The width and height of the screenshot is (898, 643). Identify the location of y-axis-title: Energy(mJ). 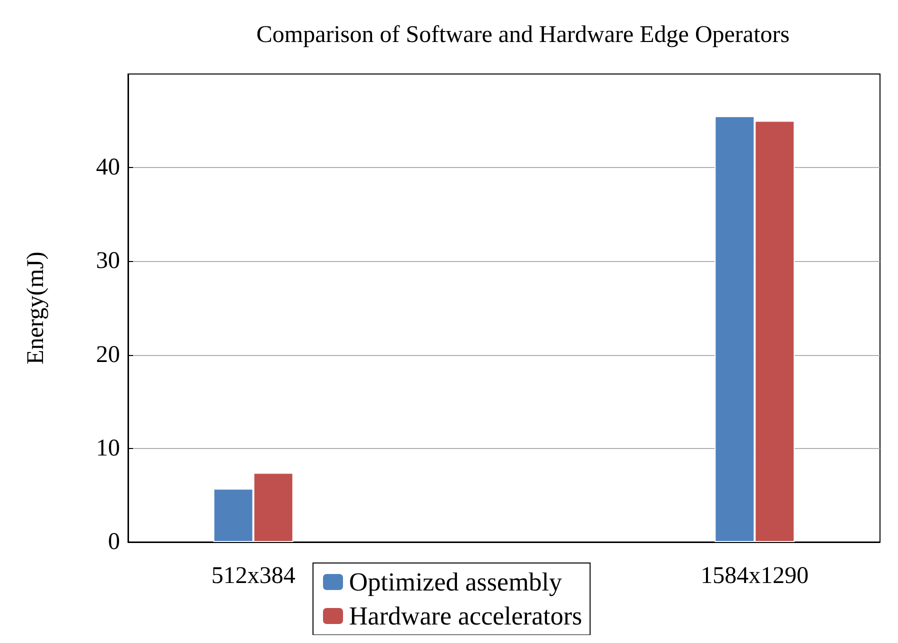
(36, 308).